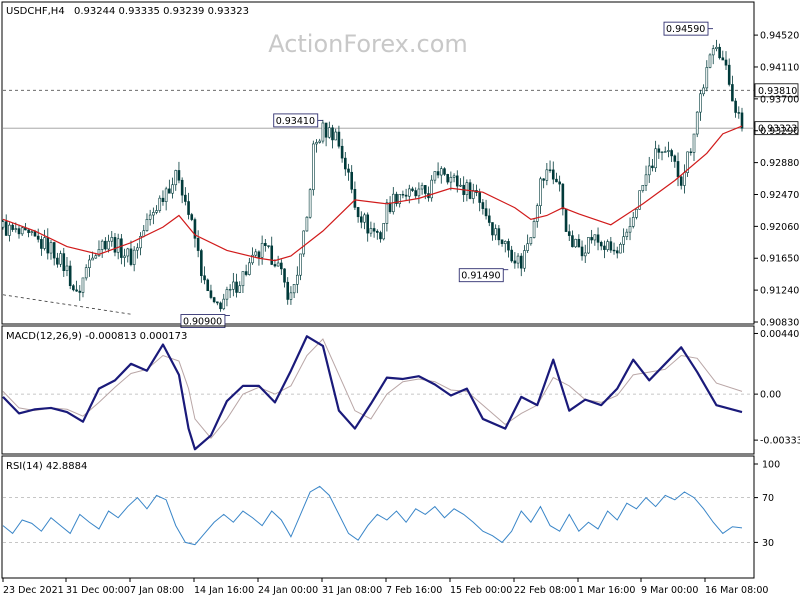  Describe the element at coordinates (779, 67) in the screenshot. I see `price-tick-label: 0.94110` at that location.